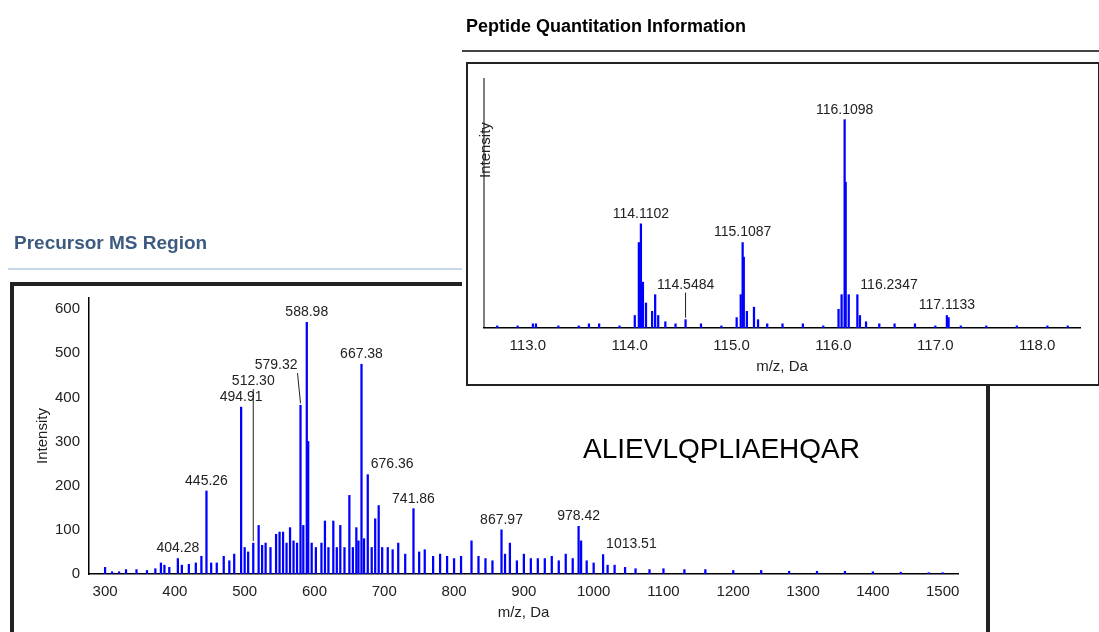 This screenshot has width=1099, height=632. What do you see at coordinates (207, 479) in the screenshot?
I see `annotation: 445.26` at bounding box center [207, 479].